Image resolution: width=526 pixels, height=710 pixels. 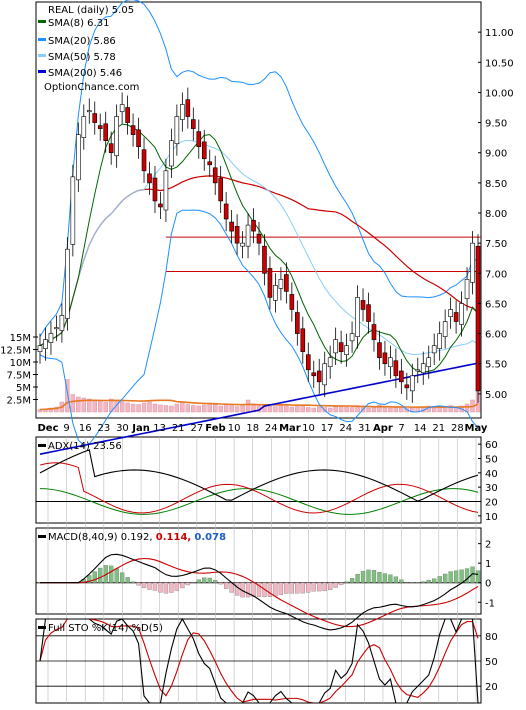 What do you see at coordinates (496, 184) in the screenshot?
I see `price-tick-label: 8.50` at bounding box center [496, 184].